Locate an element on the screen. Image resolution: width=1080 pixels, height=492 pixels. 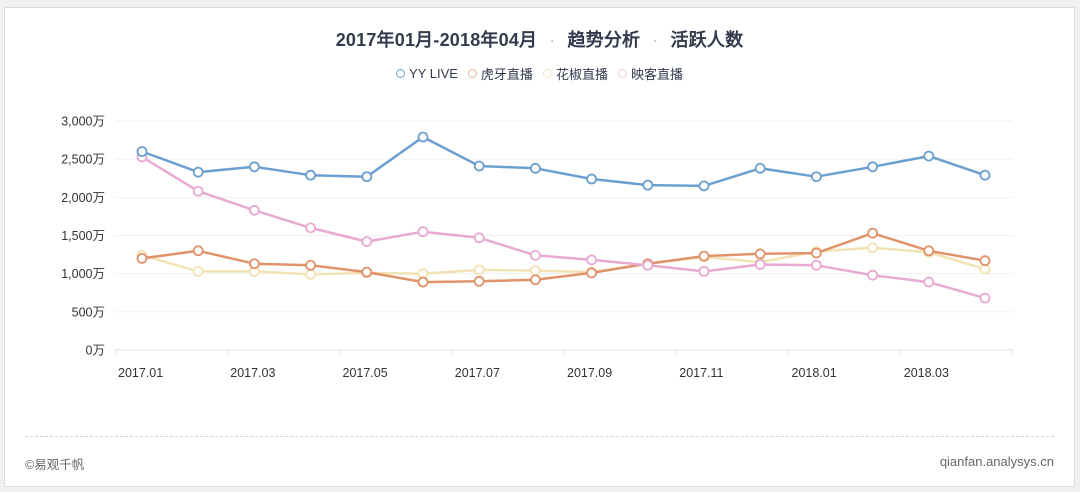
legend-item-yy-live: YY LIVE is located at coordinates (427, 73).